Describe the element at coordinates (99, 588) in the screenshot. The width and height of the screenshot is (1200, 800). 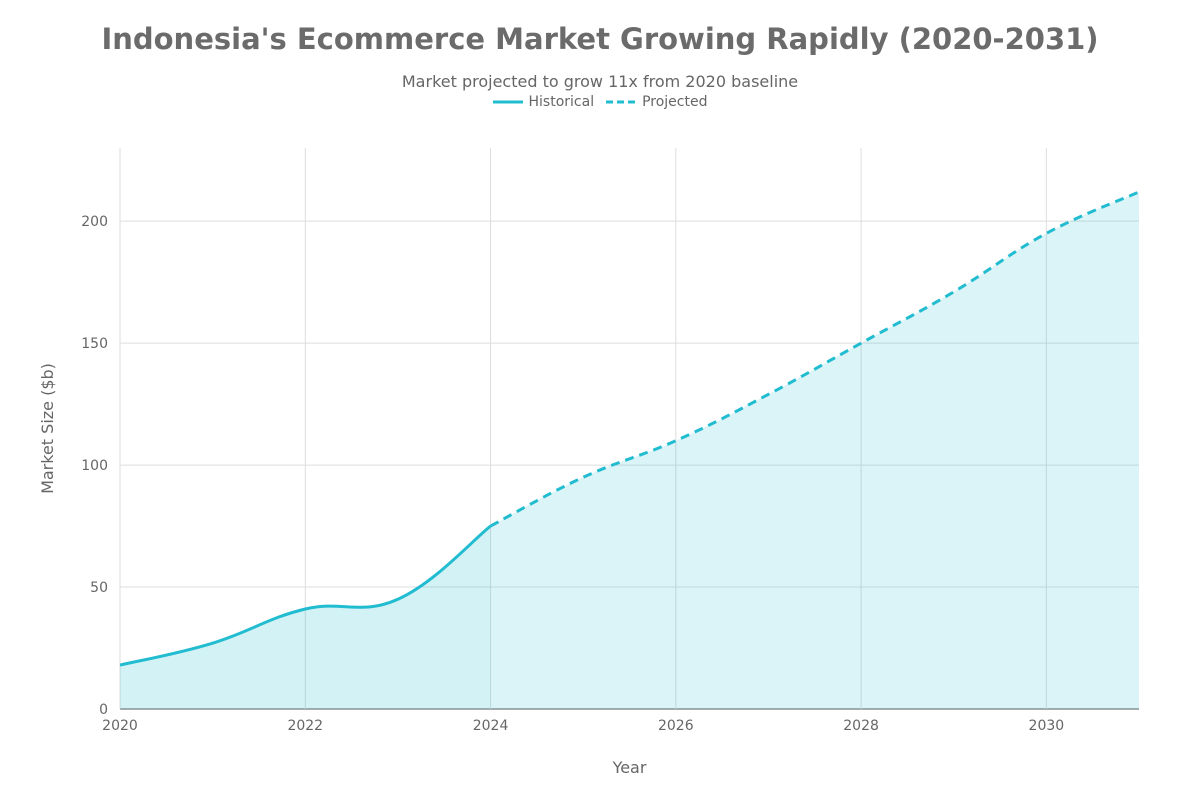
I see `y-tick-label: 50` at that location.